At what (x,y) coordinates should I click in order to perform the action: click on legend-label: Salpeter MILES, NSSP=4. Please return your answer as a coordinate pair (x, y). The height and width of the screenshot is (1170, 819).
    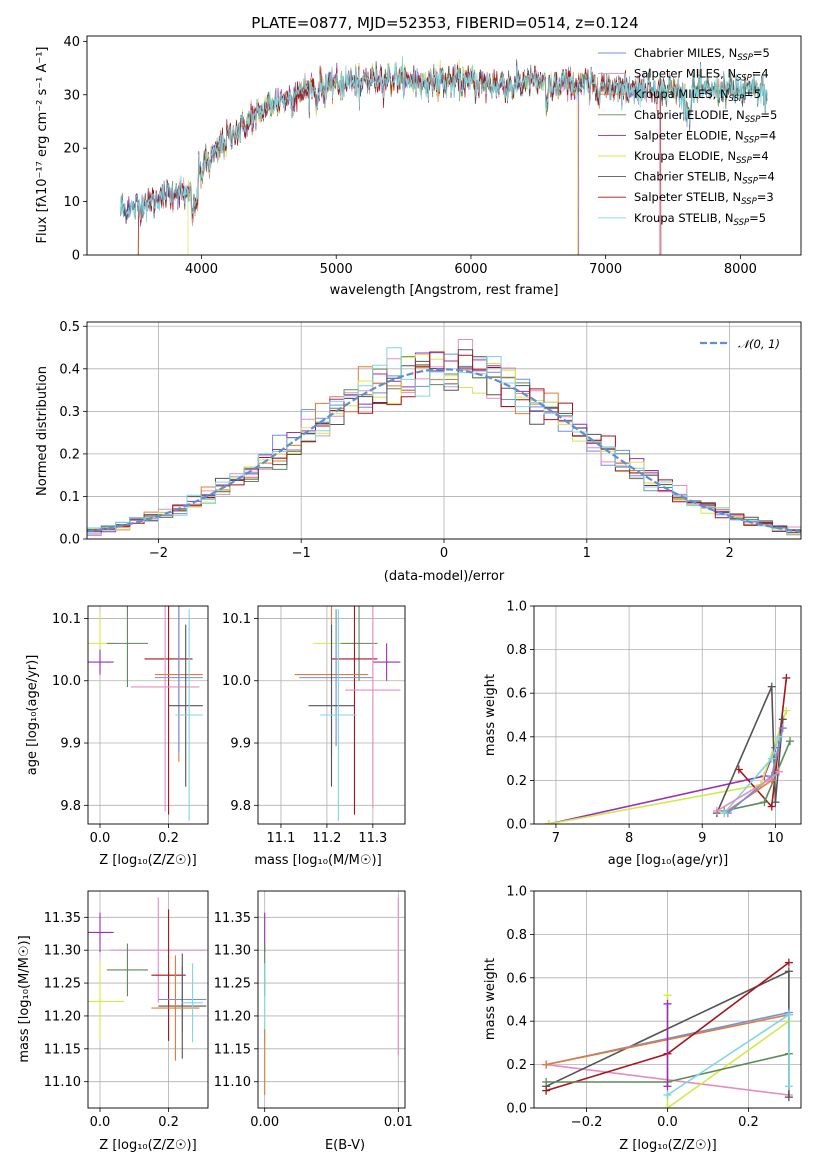
    Looking at the image, I should click on (701, 75).